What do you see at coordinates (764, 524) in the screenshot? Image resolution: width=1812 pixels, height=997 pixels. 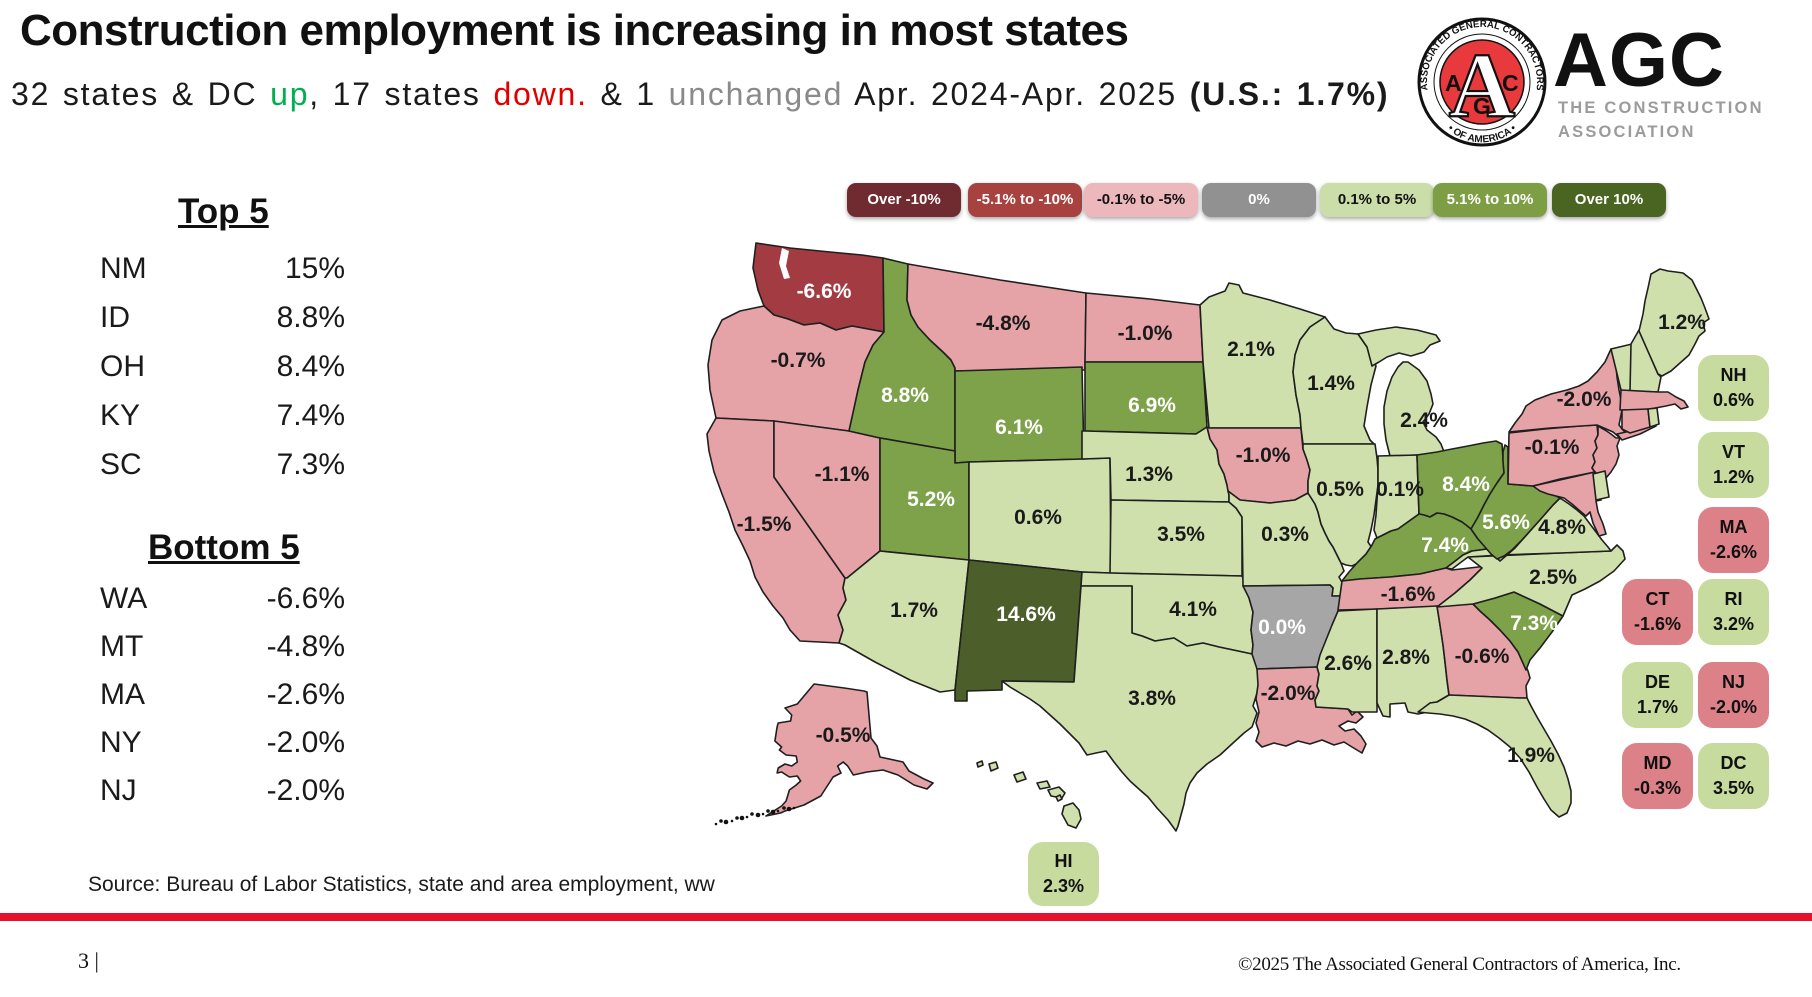 I see `svg-text: -1.5%` at bounding box center [764, 524].